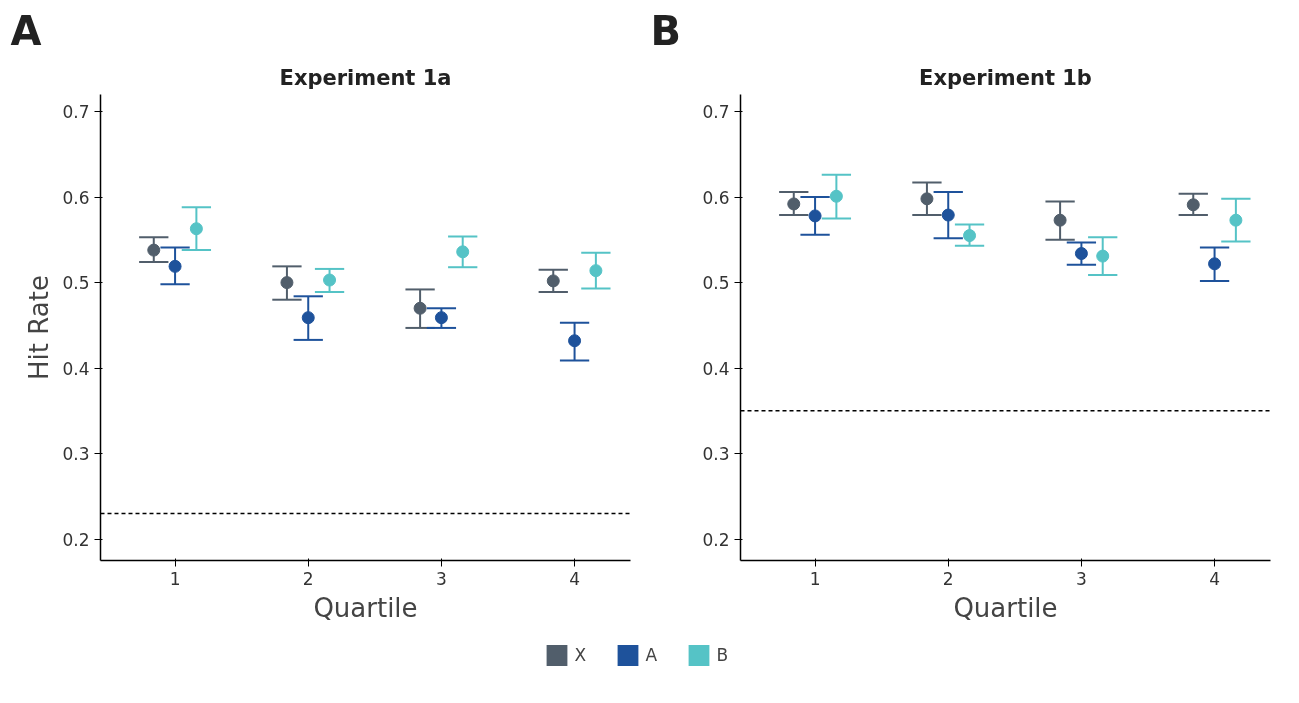 The width and height of the screenshot is (1299, 703). Describe the element at coordinates (1005, 77) in the screenshot. I see `chart-title: Experiment 1b` at that location.